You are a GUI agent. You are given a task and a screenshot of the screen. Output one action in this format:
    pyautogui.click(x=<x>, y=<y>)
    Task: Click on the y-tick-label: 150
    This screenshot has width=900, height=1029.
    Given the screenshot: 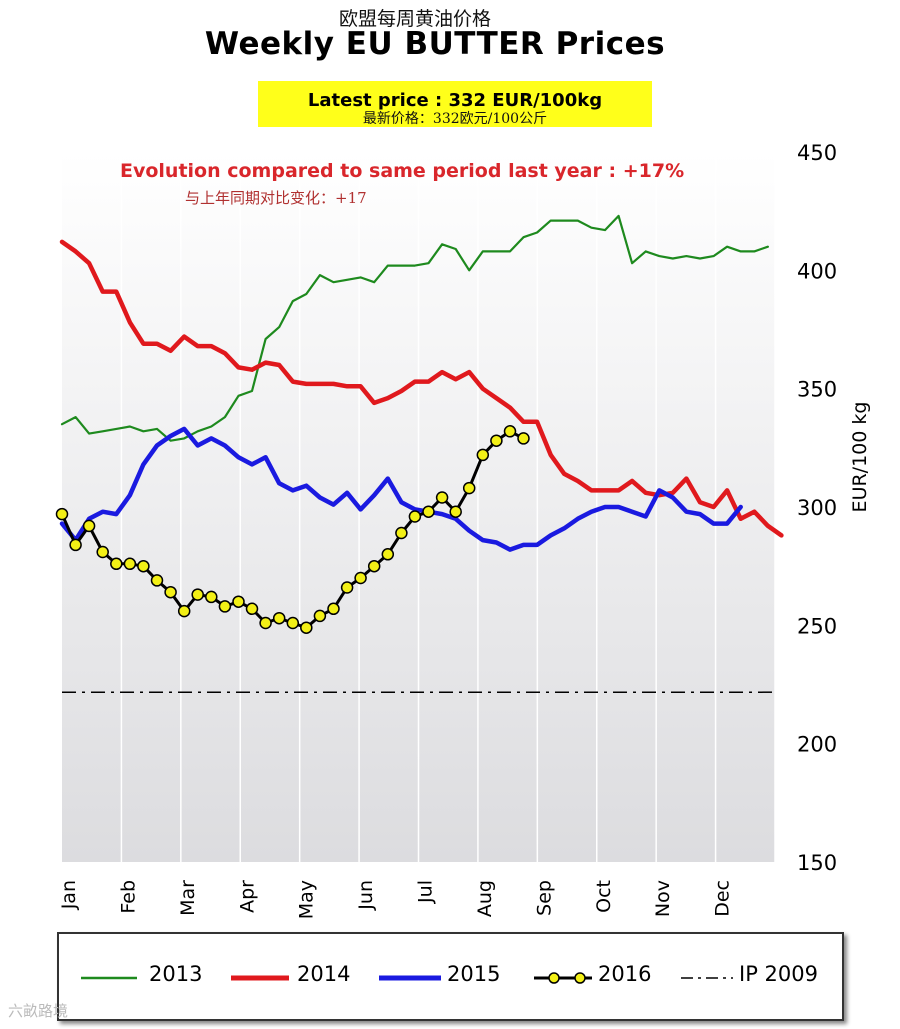 What is the action you would take?
    pyautogui.click(x=817, y=863)
    